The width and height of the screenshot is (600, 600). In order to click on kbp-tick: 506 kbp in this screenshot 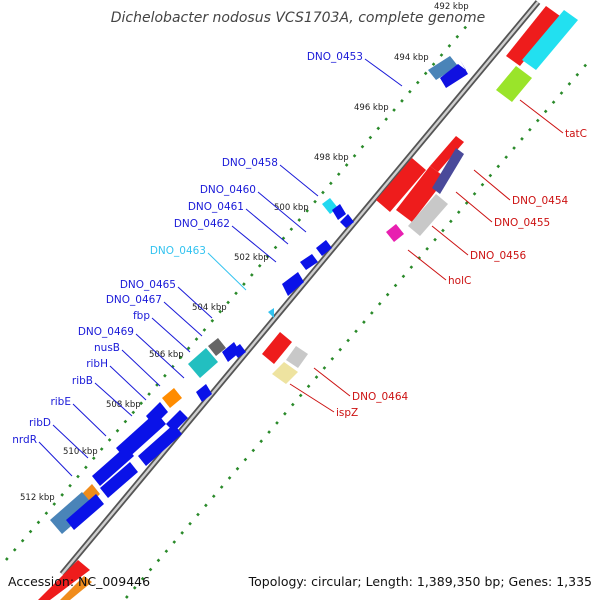, I will do `click(166, 355)`.